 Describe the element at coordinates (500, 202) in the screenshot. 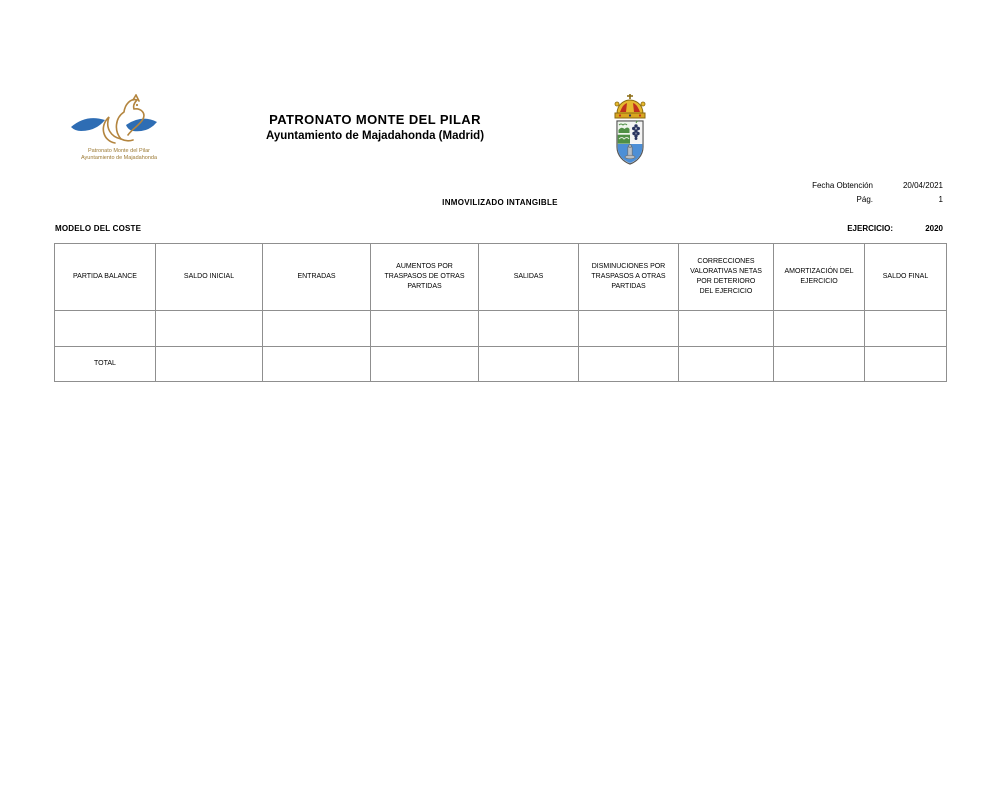

I see `report-title: INMOVILIZADO INTANGIBLE` at that location.